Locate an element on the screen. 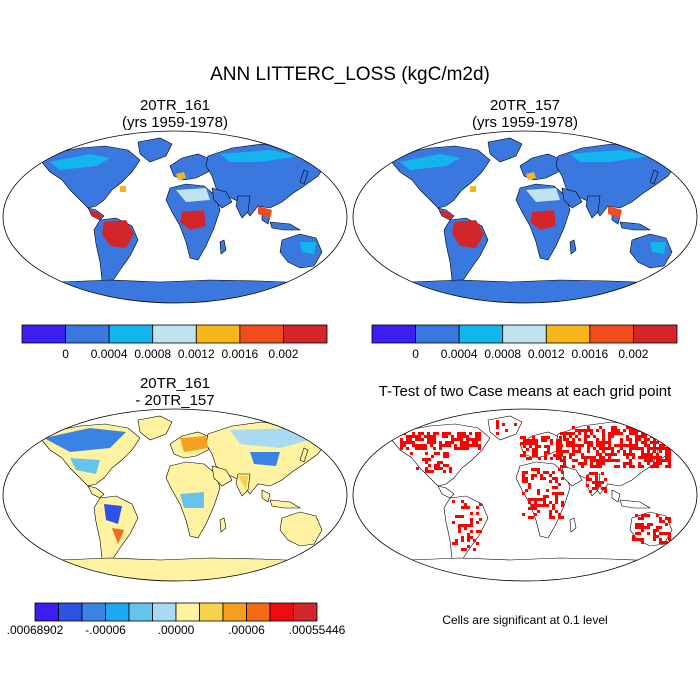  colorbar-case2-labels: 0 0.0004 0.0008 0.0012 0.0016 0.002 is located at coordinates (524, 355).